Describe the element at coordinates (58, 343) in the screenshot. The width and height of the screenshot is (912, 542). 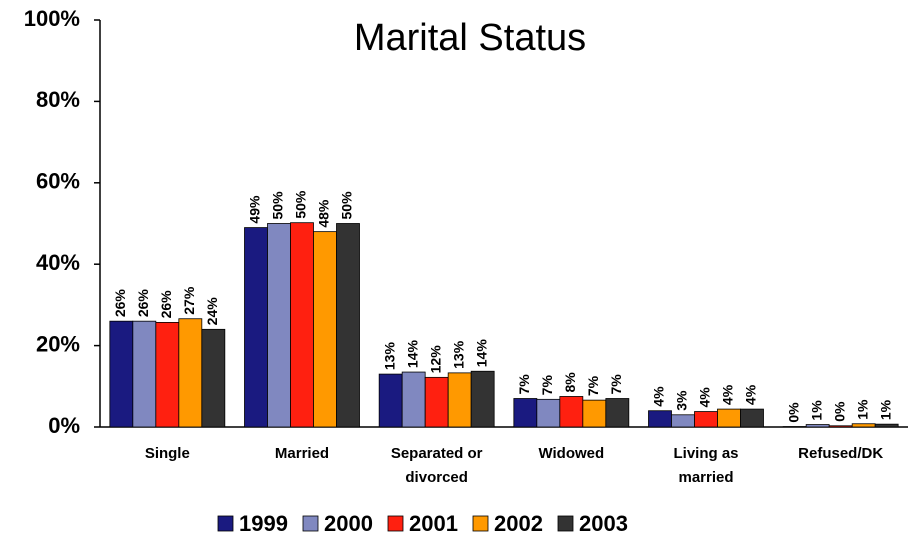
I see `y-tick-label: 20%` at that location.